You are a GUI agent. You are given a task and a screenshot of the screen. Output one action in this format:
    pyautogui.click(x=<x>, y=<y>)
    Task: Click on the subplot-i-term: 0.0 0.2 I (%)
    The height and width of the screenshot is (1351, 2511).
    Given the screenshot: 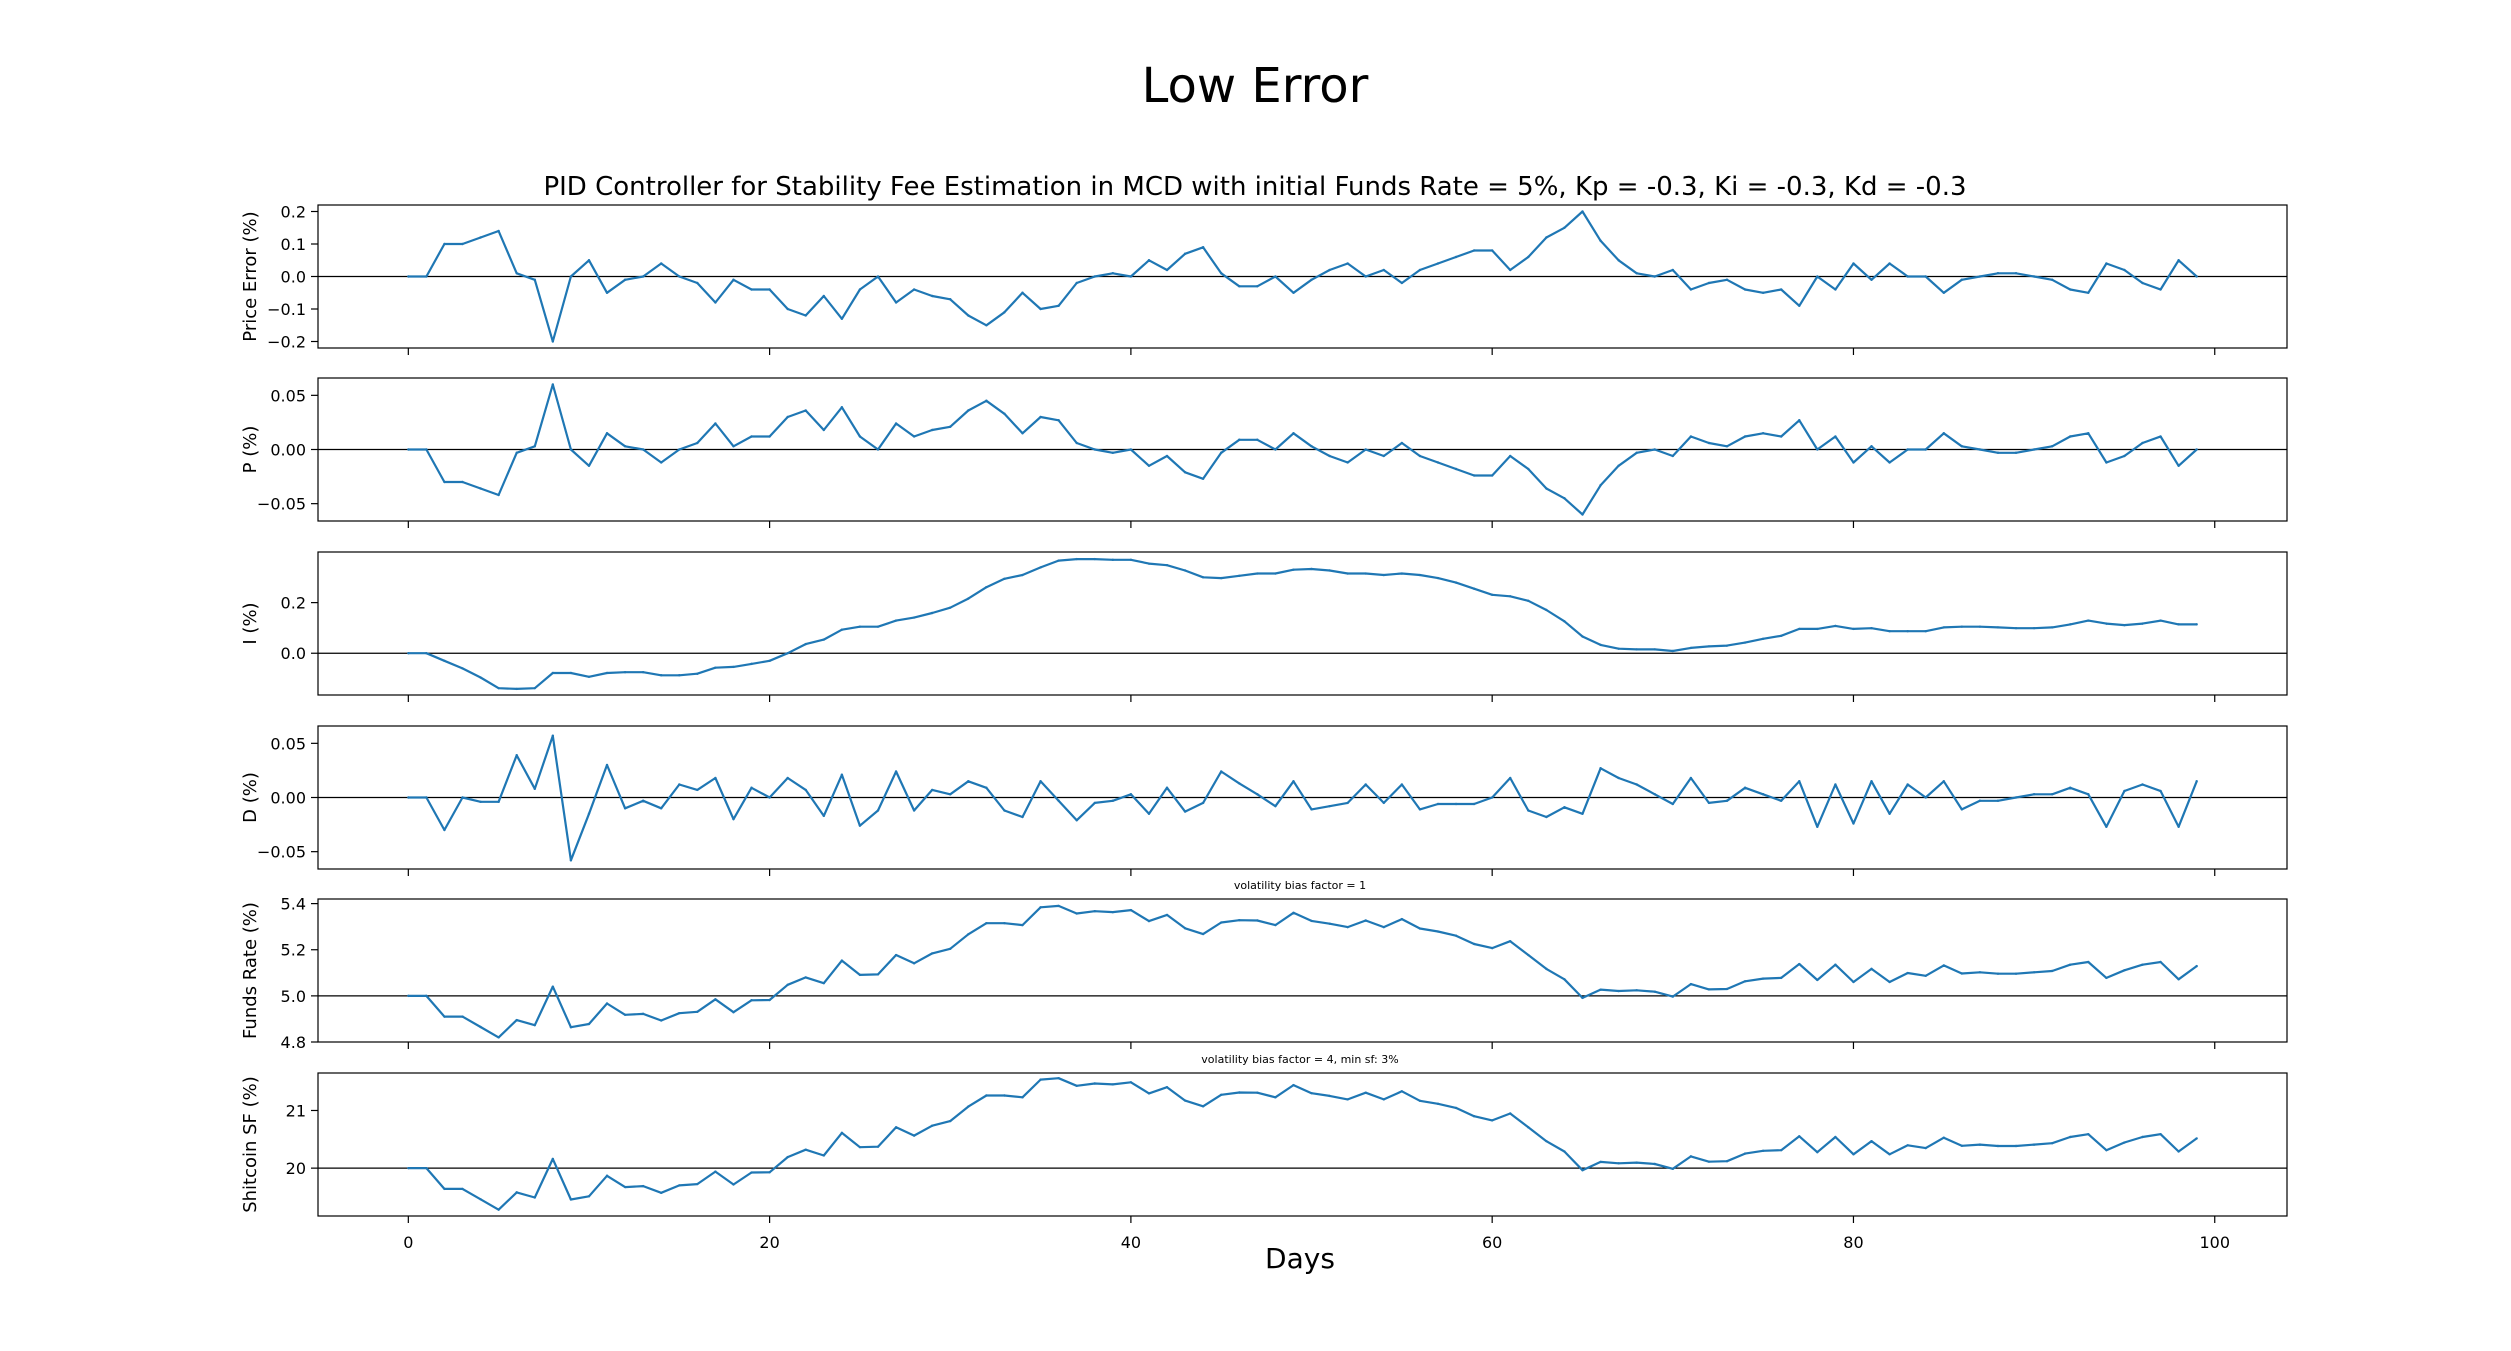 What is the action you would take?
    pyautogui.click(x=1264, y=626)
    